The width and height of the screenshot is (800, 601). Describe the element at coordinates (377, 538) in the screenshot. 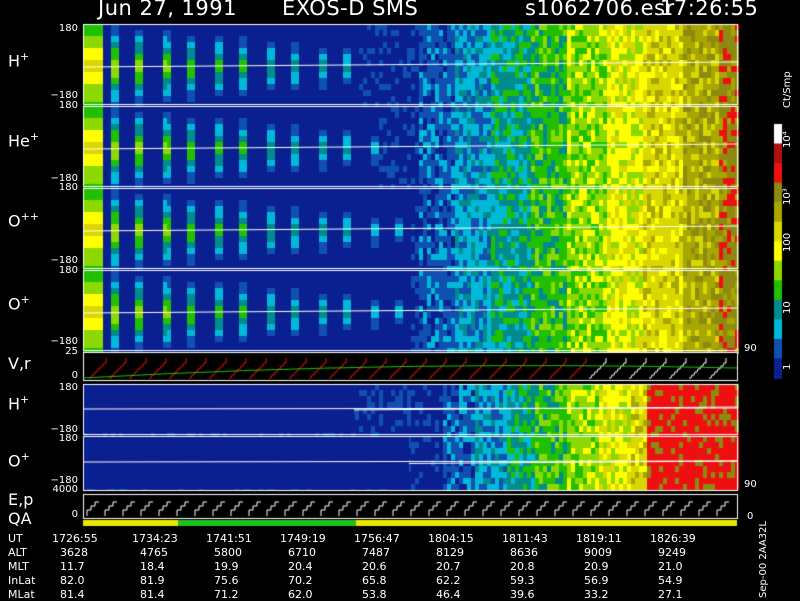

I see `table-cell: 1756:47` at that location.